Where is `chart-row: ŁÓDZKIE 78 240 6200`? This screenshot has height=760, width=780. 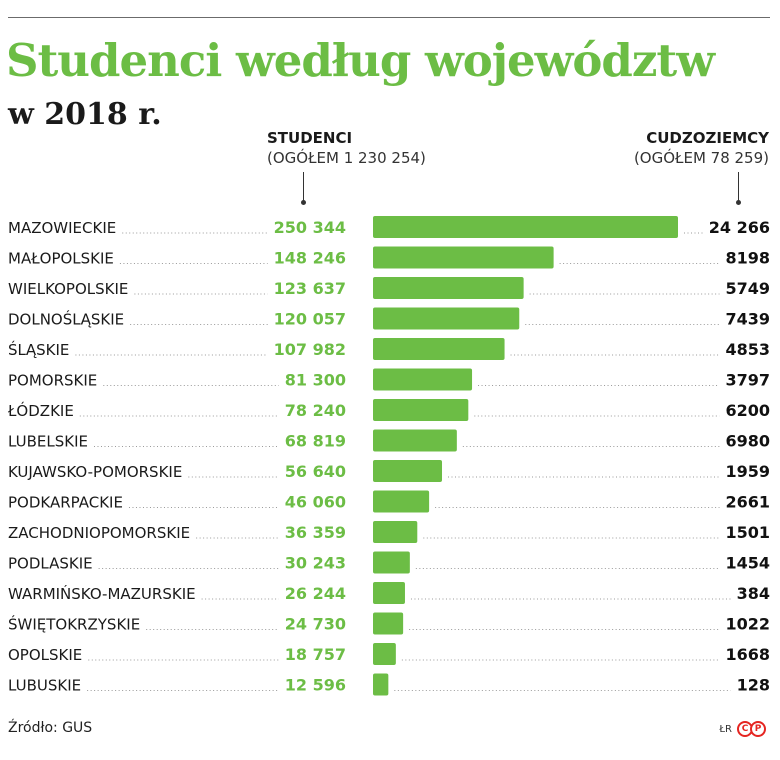 chart-row: ŁÓDZKIE 78 240 6200 is located at coordinates (388, 410).